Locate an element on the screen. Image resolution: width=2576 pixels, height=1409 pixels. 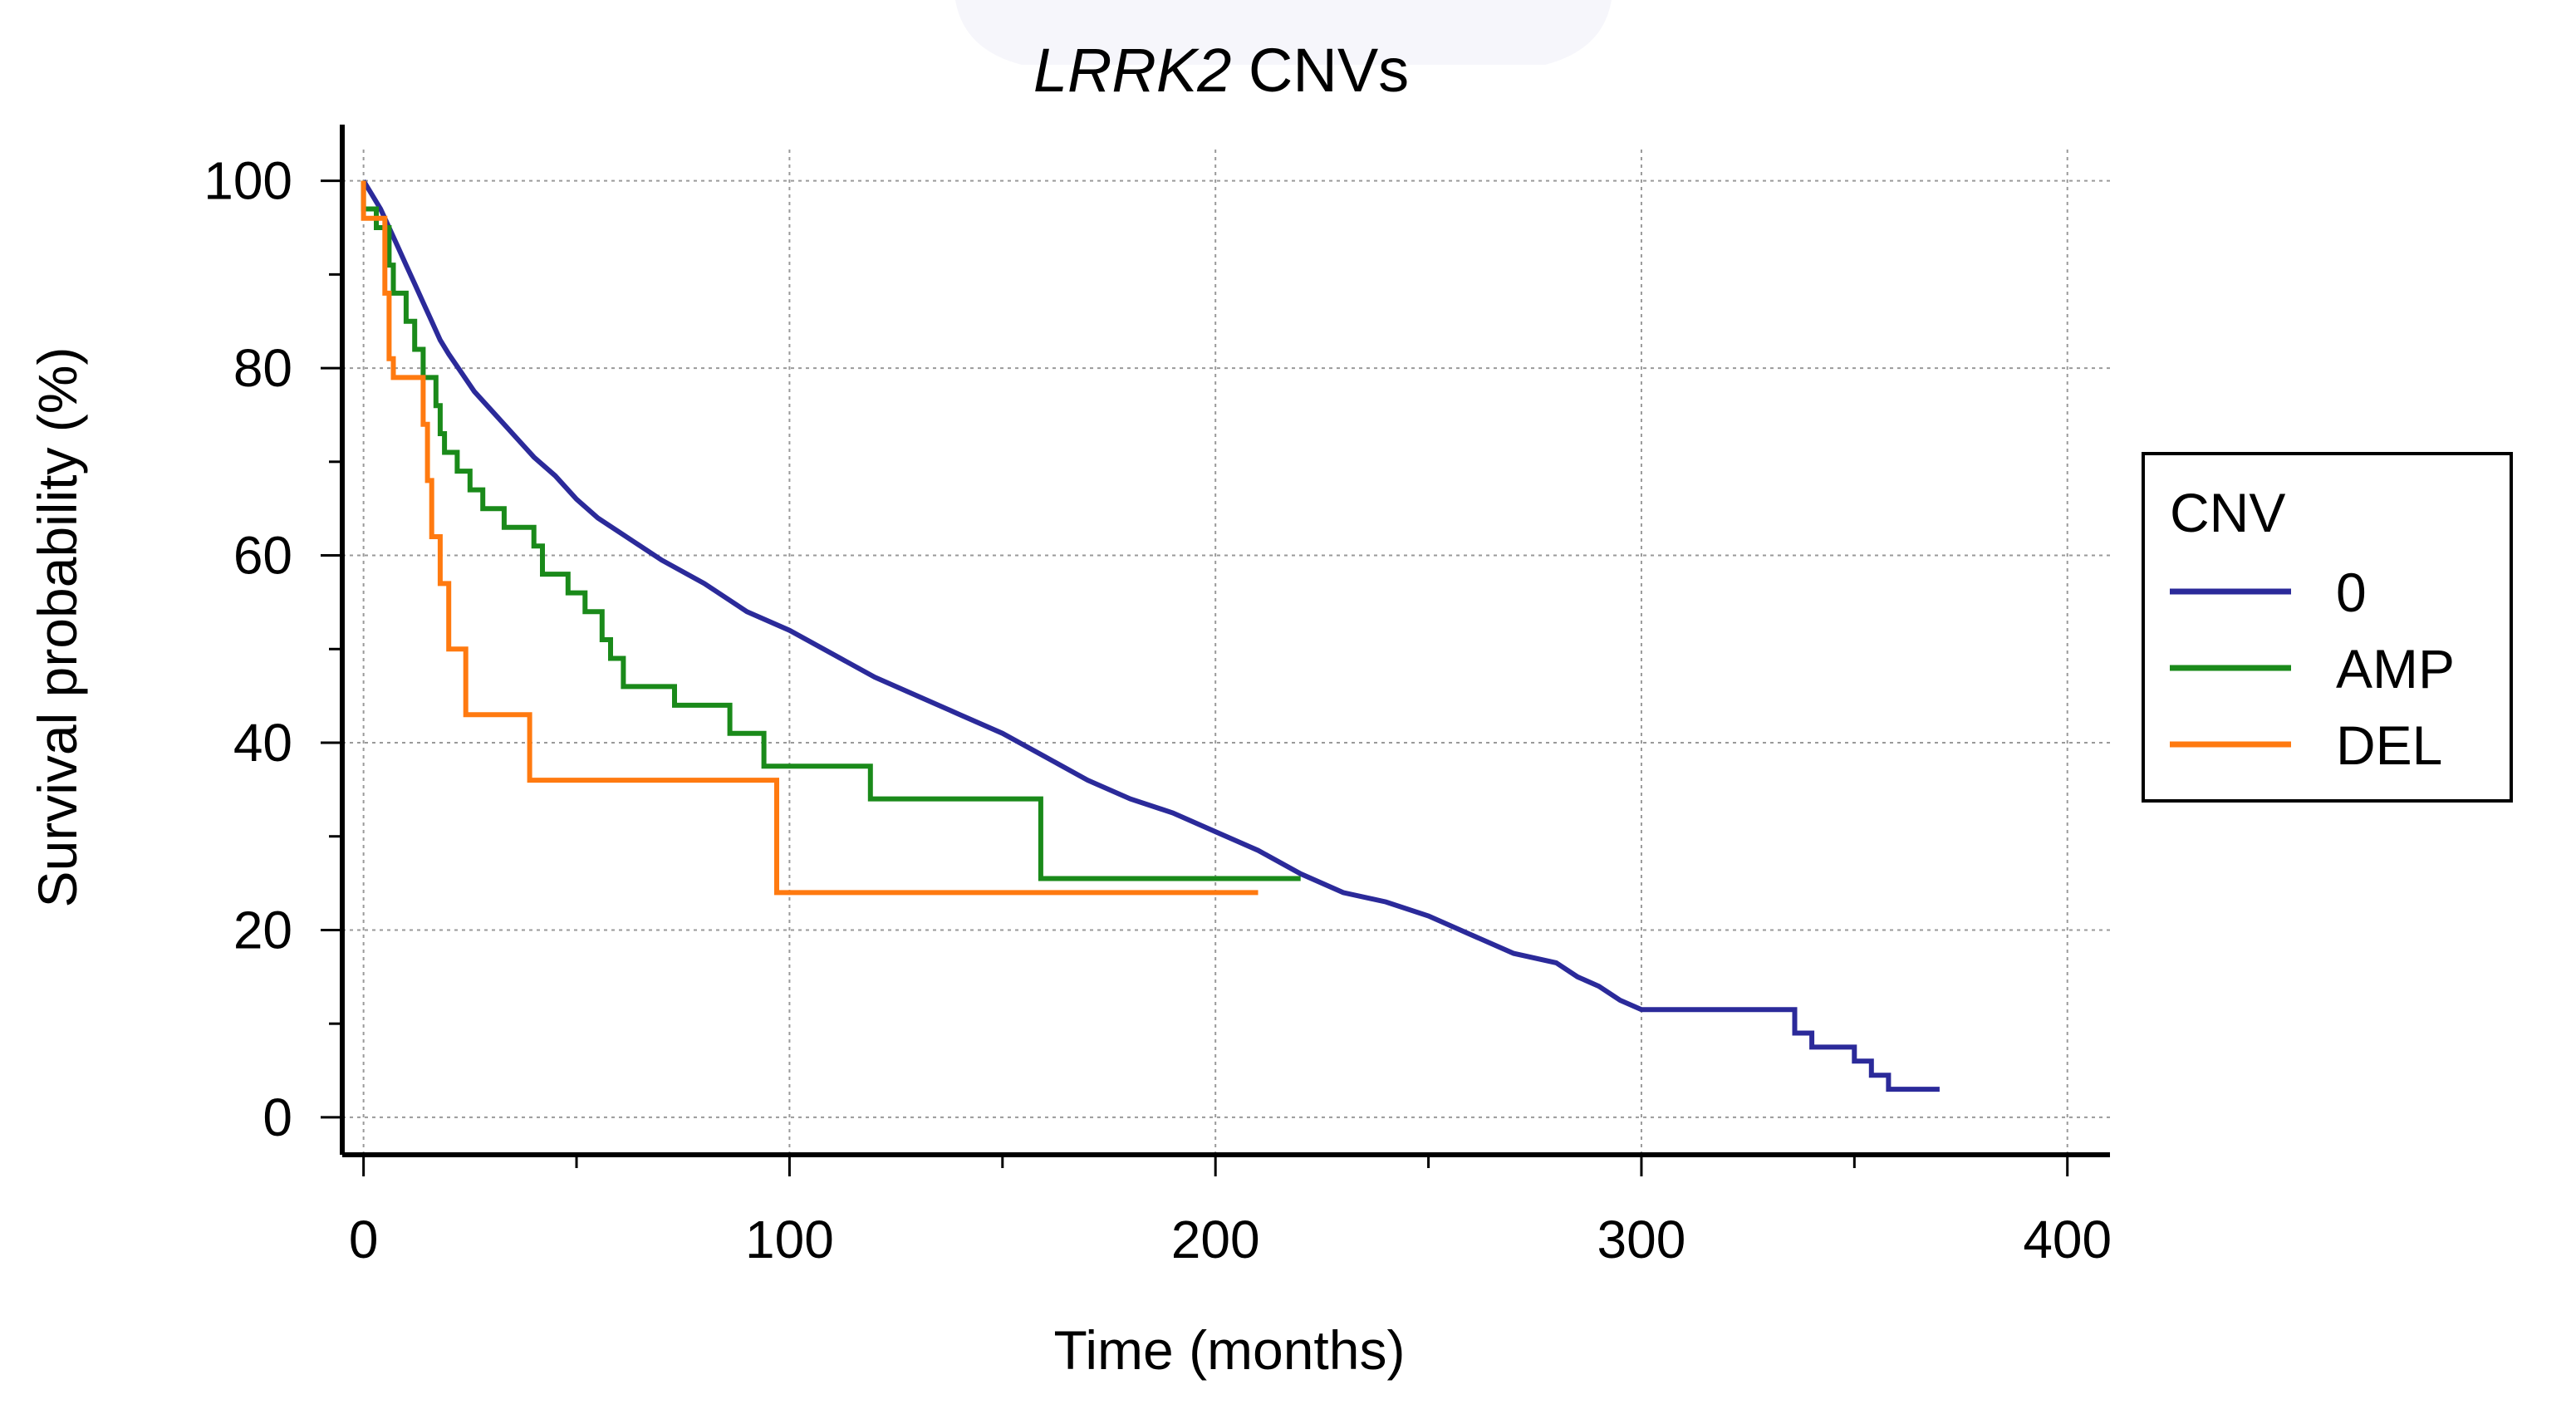
chart-title-rest: CNVs is located at coordinates (1320, 70).